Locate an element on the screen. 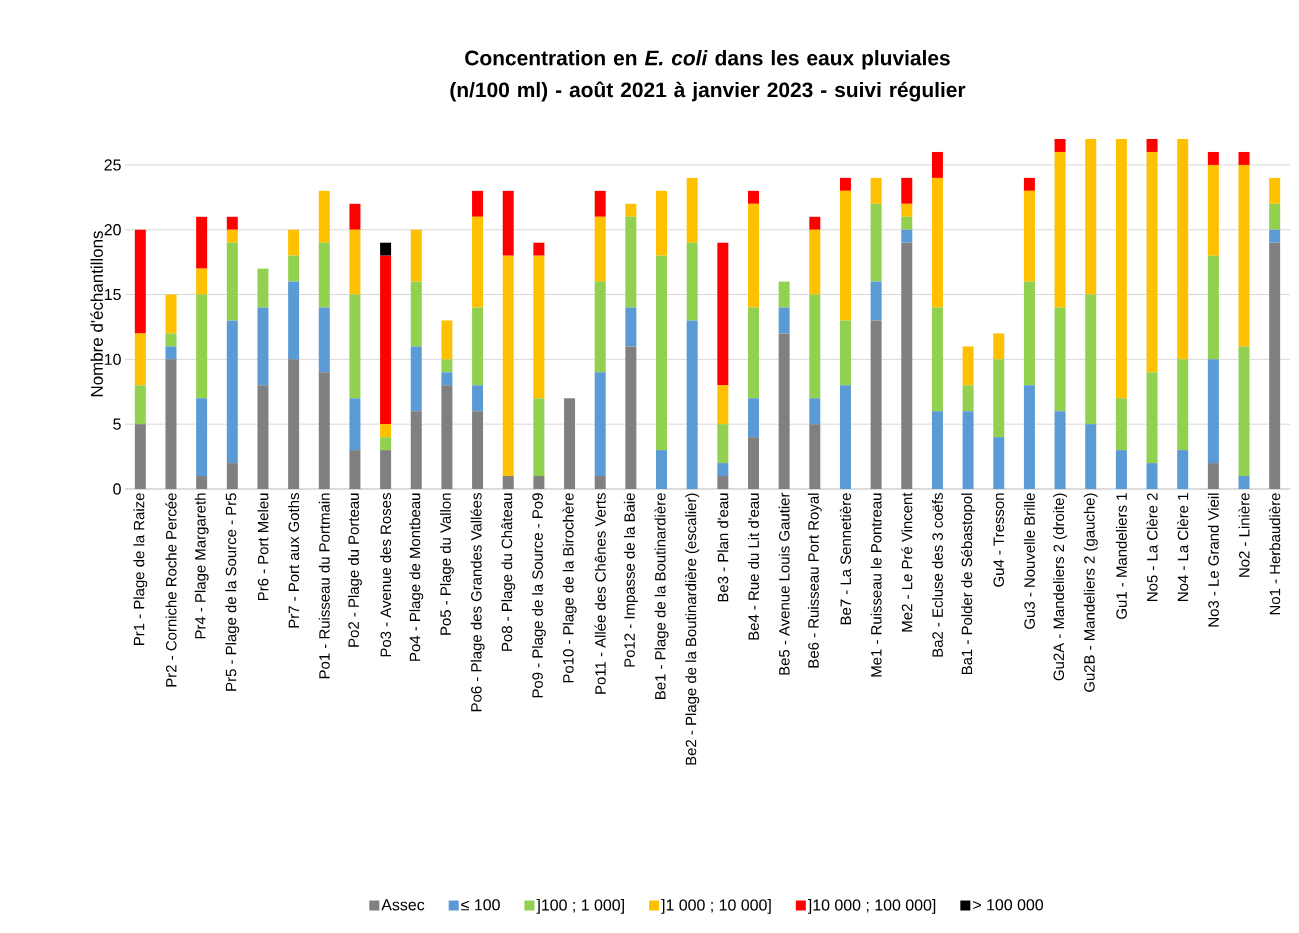 The width and height of the screenshot is (1299, 933). x-tick-label: No2 - Linière is located at coordinates (1244, 535).